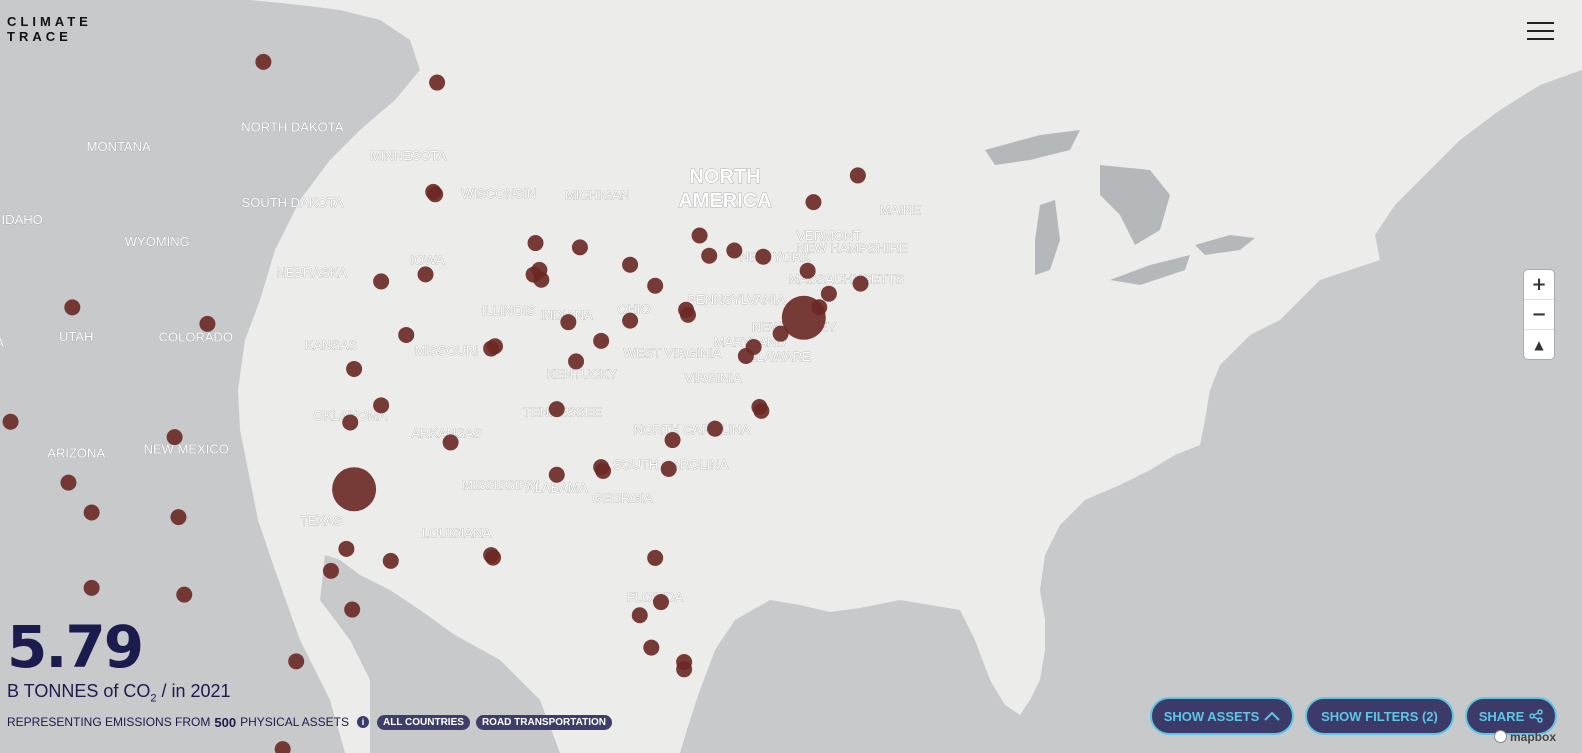  I want to click on chip-country: ALL COUNTRIES, so click(423, 722).